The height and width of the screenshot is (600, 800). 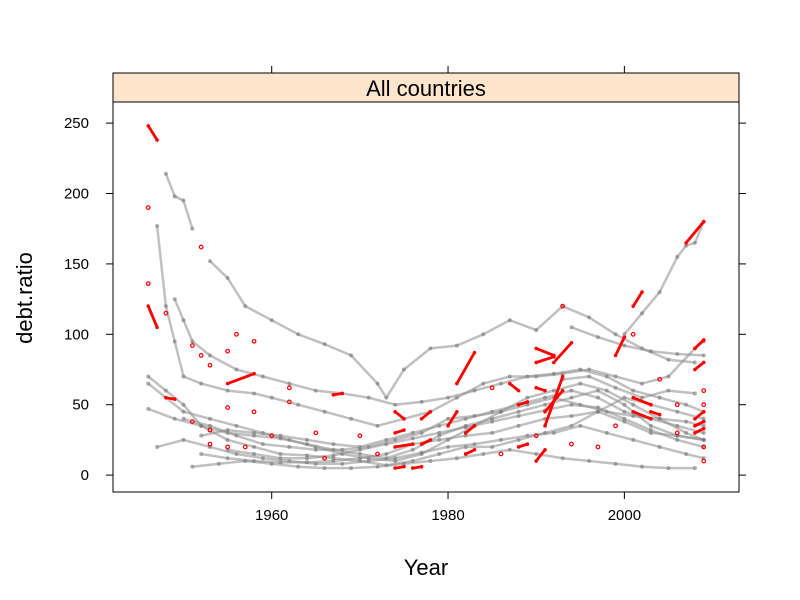 I want to click on x-tick-label: 2000, so click(x=624, y=515).